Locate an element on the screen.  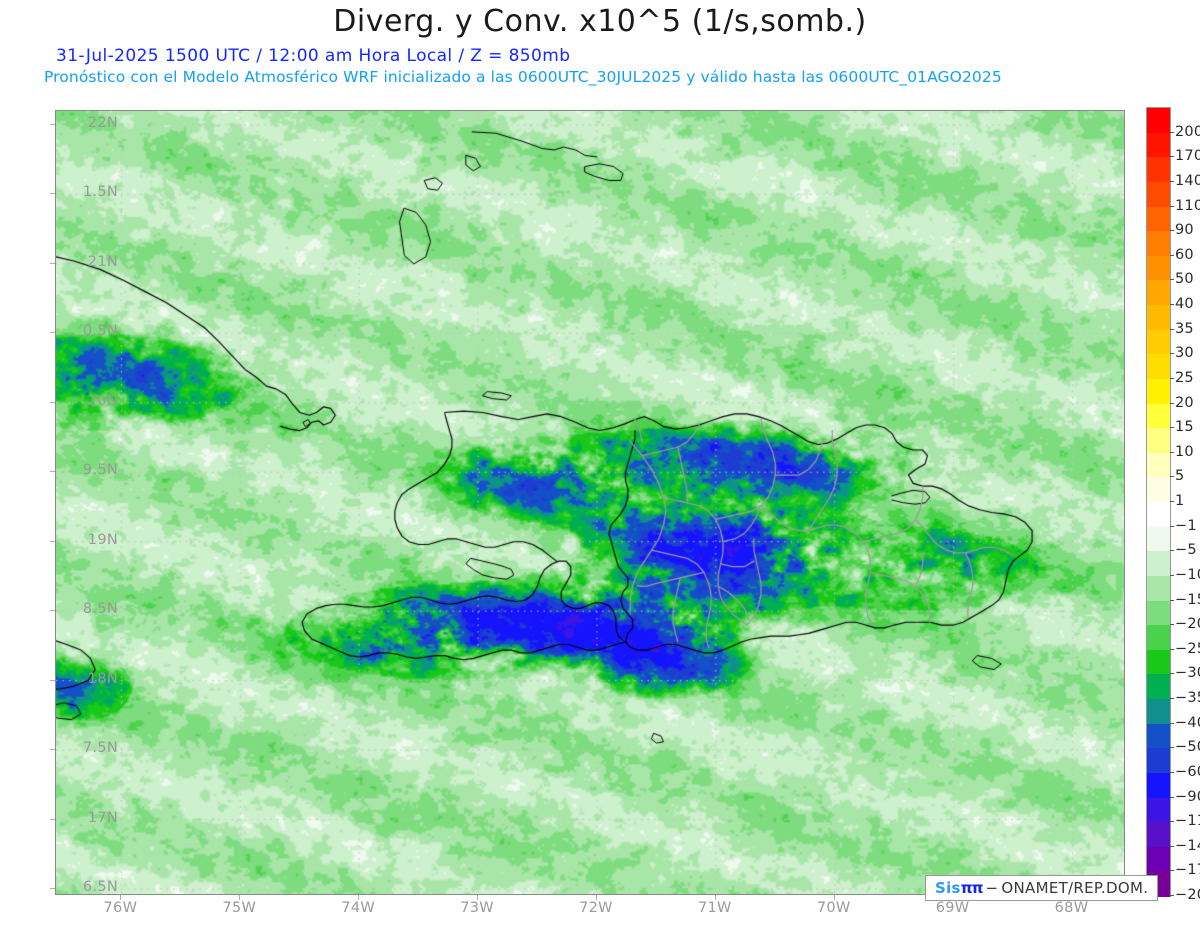
x-tick-label: 76W is located at coordinates (120, 908).